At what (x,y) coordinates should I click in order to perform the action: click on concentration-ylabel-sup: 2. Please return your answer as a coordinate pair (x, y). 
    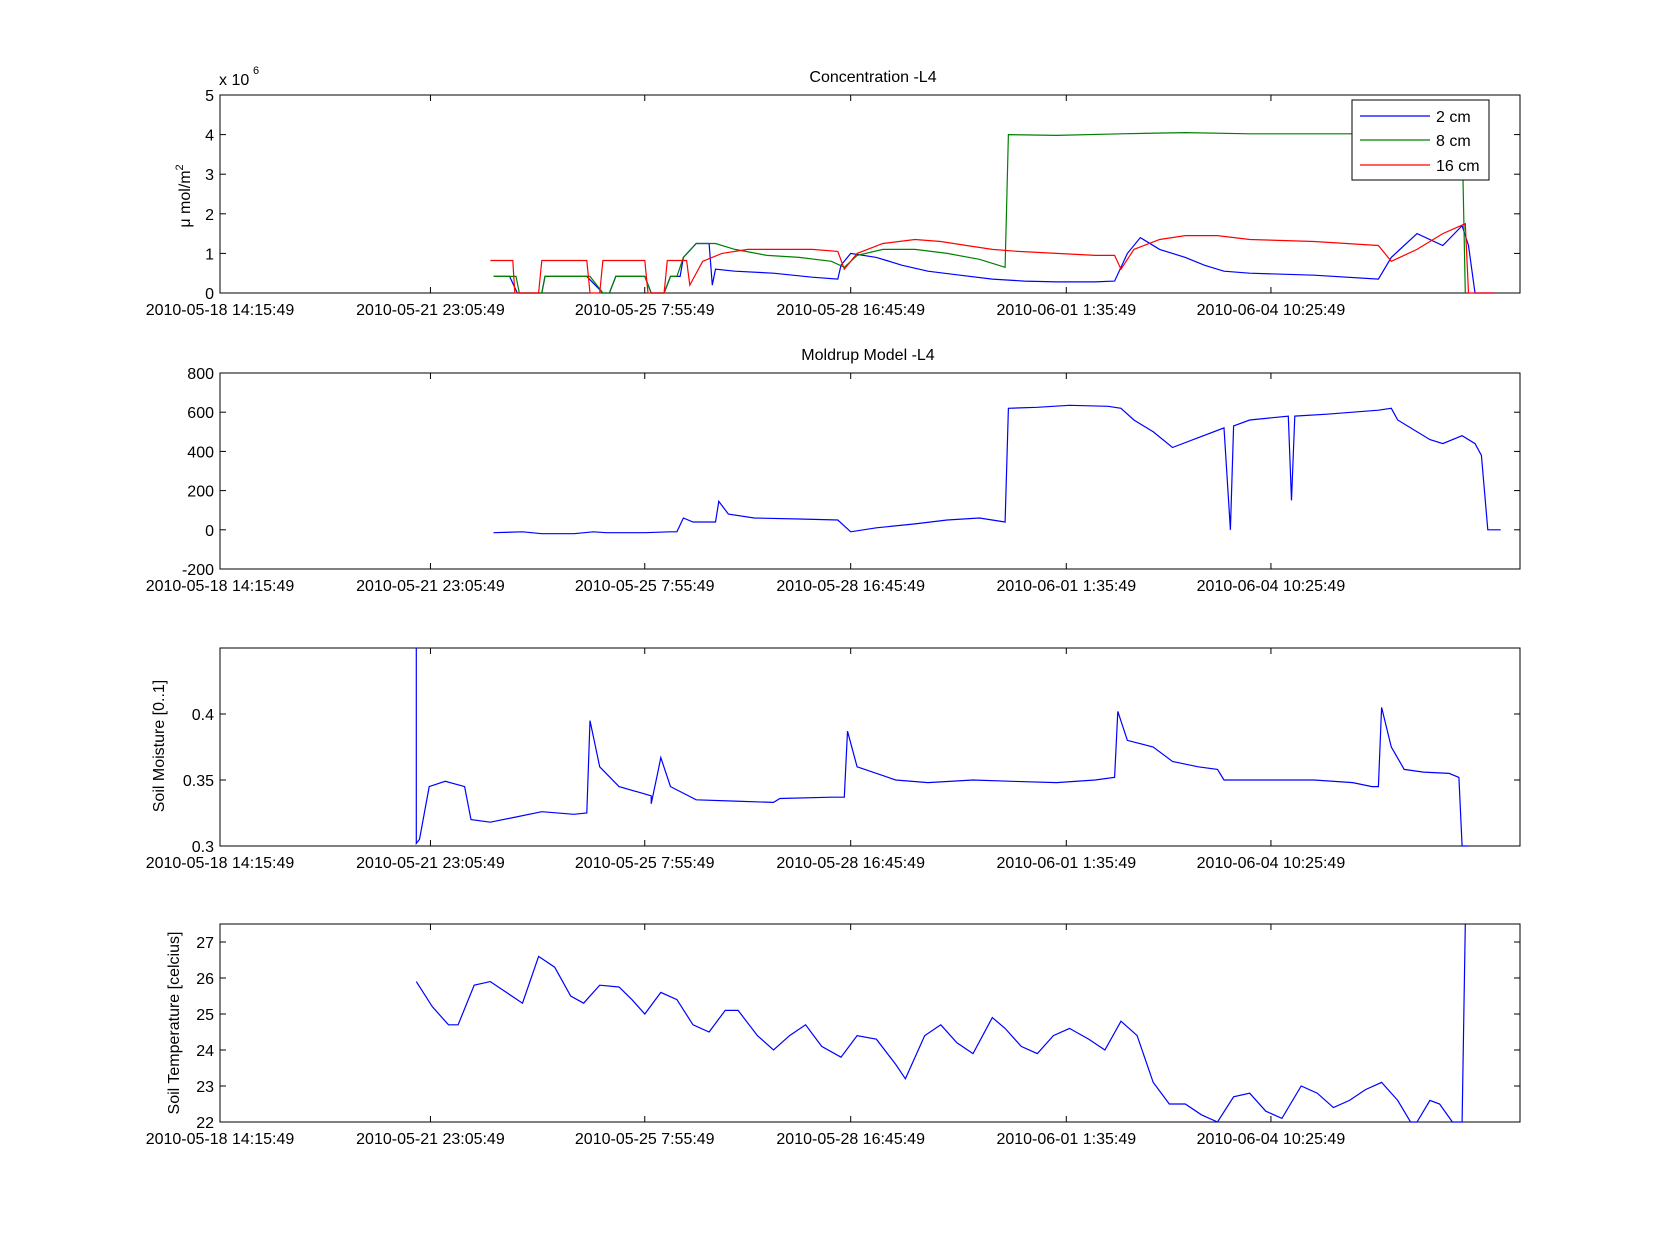
    Looking at the image, I should click on (180, 167).